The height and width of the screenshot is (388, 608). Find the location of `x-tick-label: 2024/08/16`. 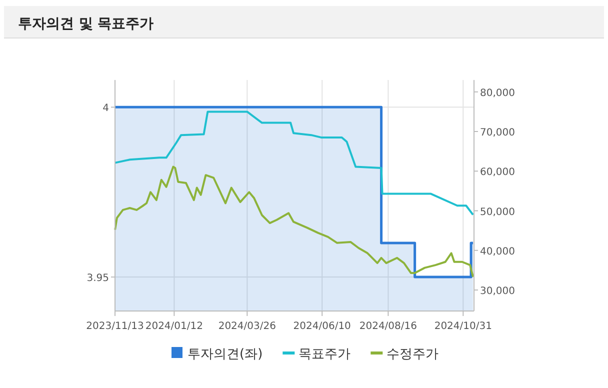

x-tick-label: 2024/08/16 is located at coordinates (388, 326).